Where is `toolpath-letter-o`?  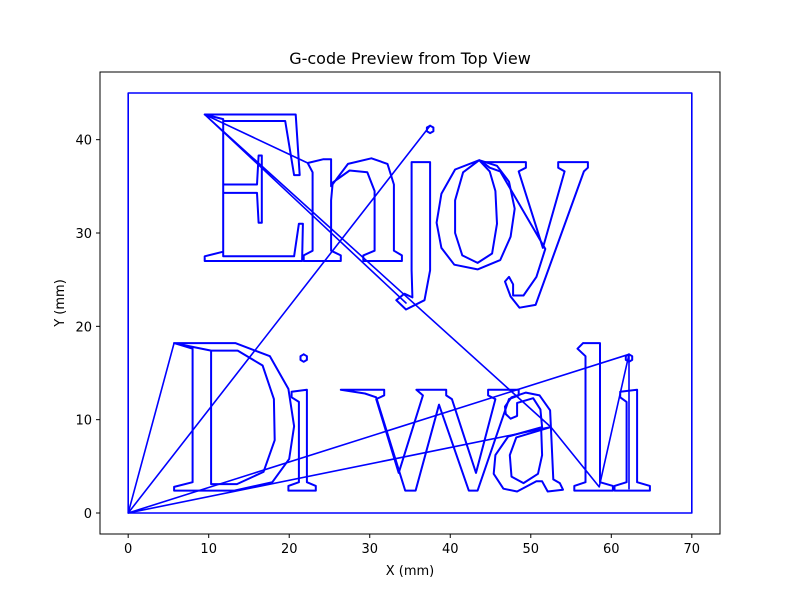 toolpath-letter-o is located at coordinates (475, 215).